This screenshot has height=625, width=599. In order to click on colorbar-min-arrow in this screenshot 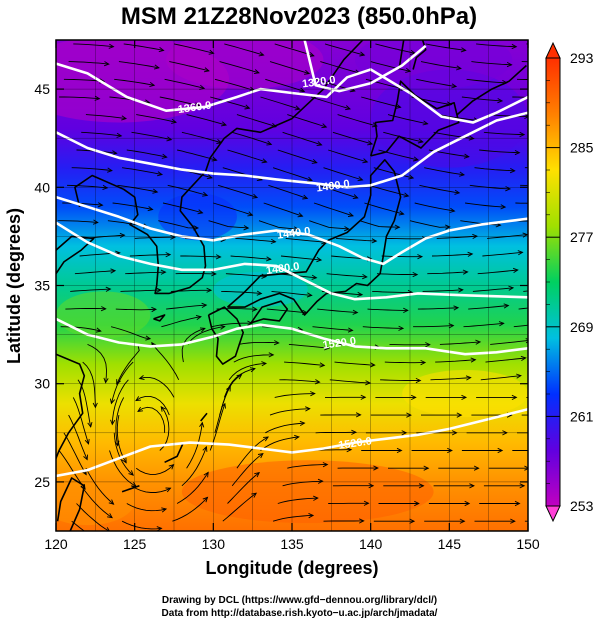, I will do `click(553, 514)`.